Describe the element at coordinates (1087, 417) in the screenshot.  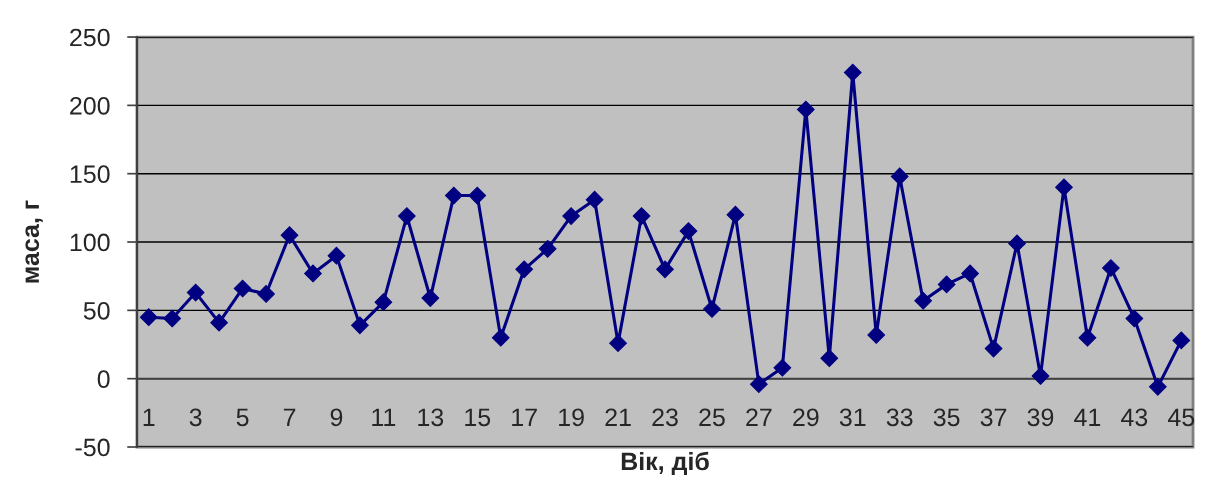
I see `x-tick-label: 41` at that location.